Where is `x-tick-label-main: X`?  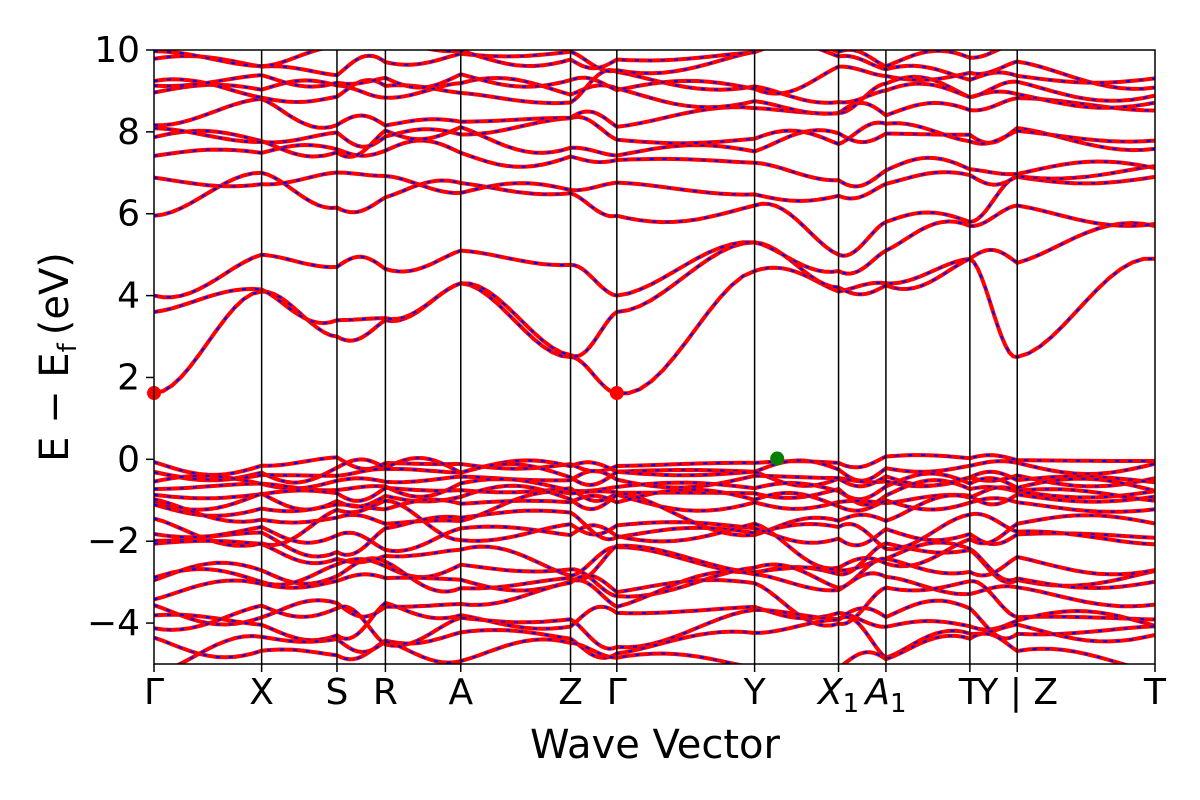
x-tick-label-main: X is located at coordinates (830, 692).